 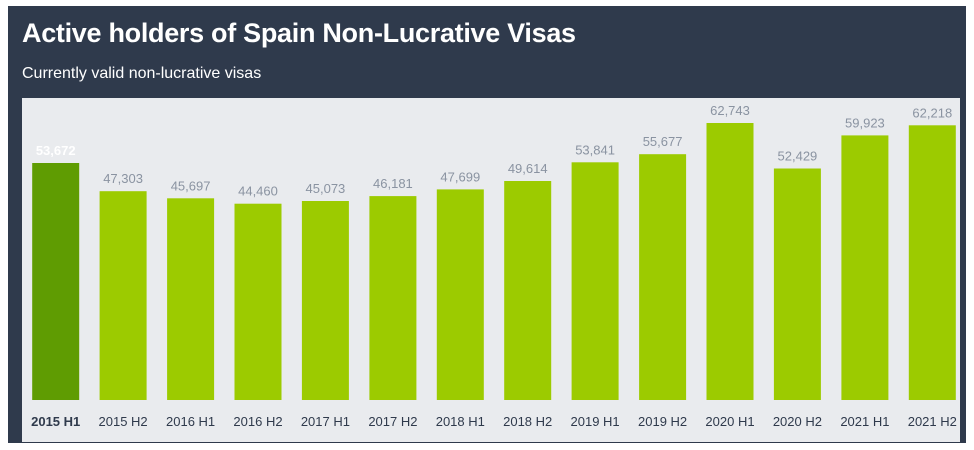 I want to click on x-tick-label: 2016 H1, so click(x=190, y=421).